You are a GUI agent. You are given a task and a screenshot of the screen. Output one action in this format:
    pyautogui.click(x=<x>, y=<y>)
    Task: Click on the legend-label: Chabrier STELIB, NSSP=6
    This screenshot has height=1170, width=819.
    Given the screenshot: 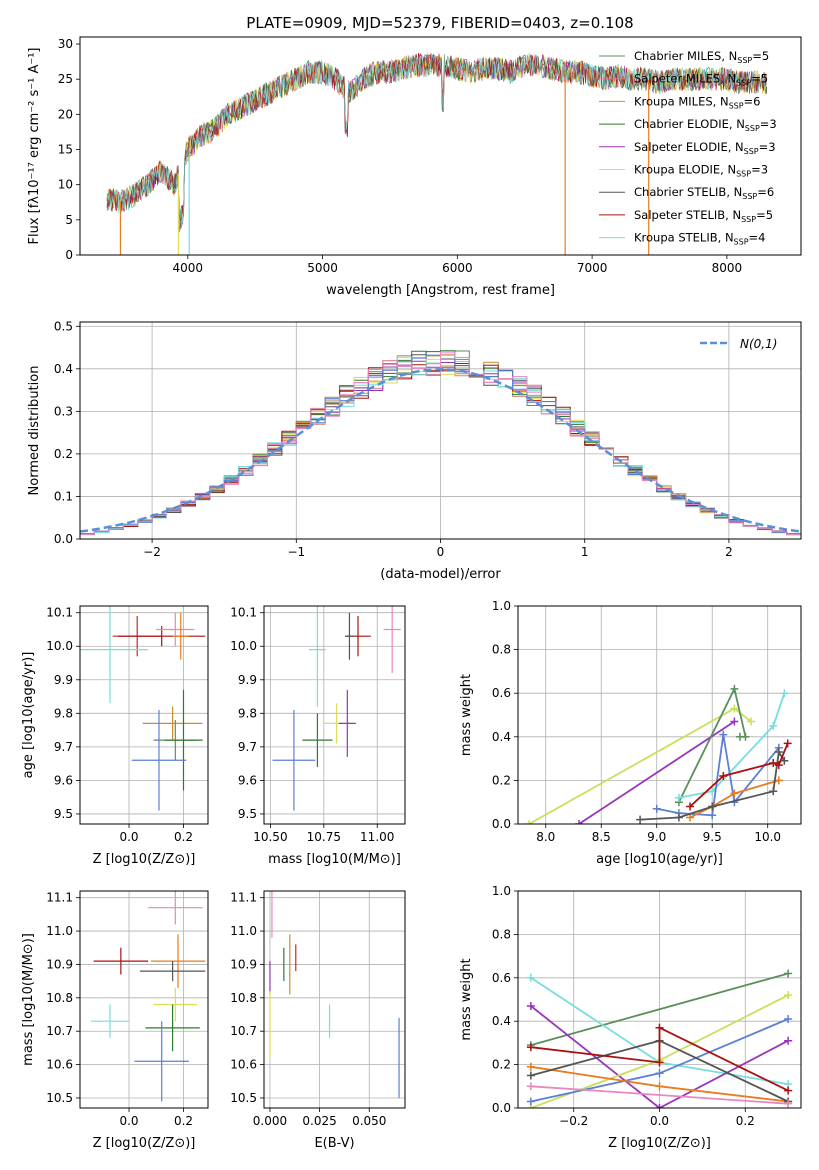 What is the action you would take?
    pyautogui.click(x=704, y=193)
    